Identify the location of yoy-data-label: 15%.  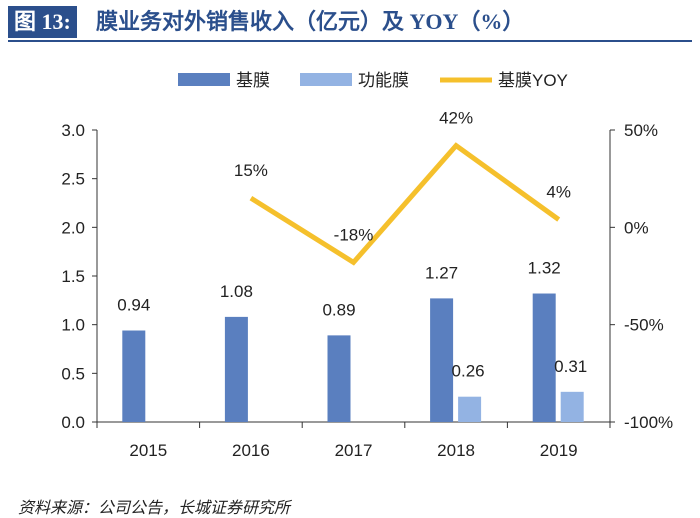
(251, 170).